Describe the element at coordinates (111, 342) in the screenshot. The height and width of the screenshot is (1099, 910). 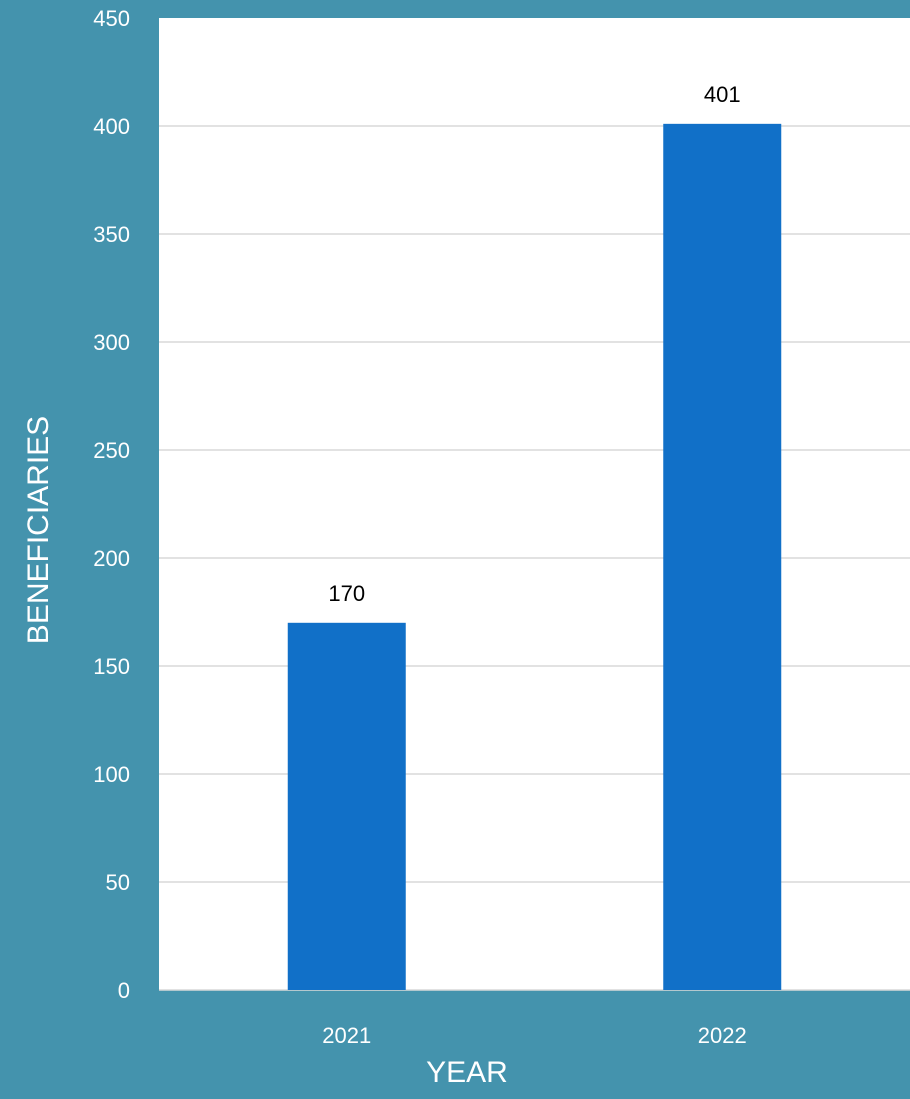
I see `y-tick-label: 300` at that location.